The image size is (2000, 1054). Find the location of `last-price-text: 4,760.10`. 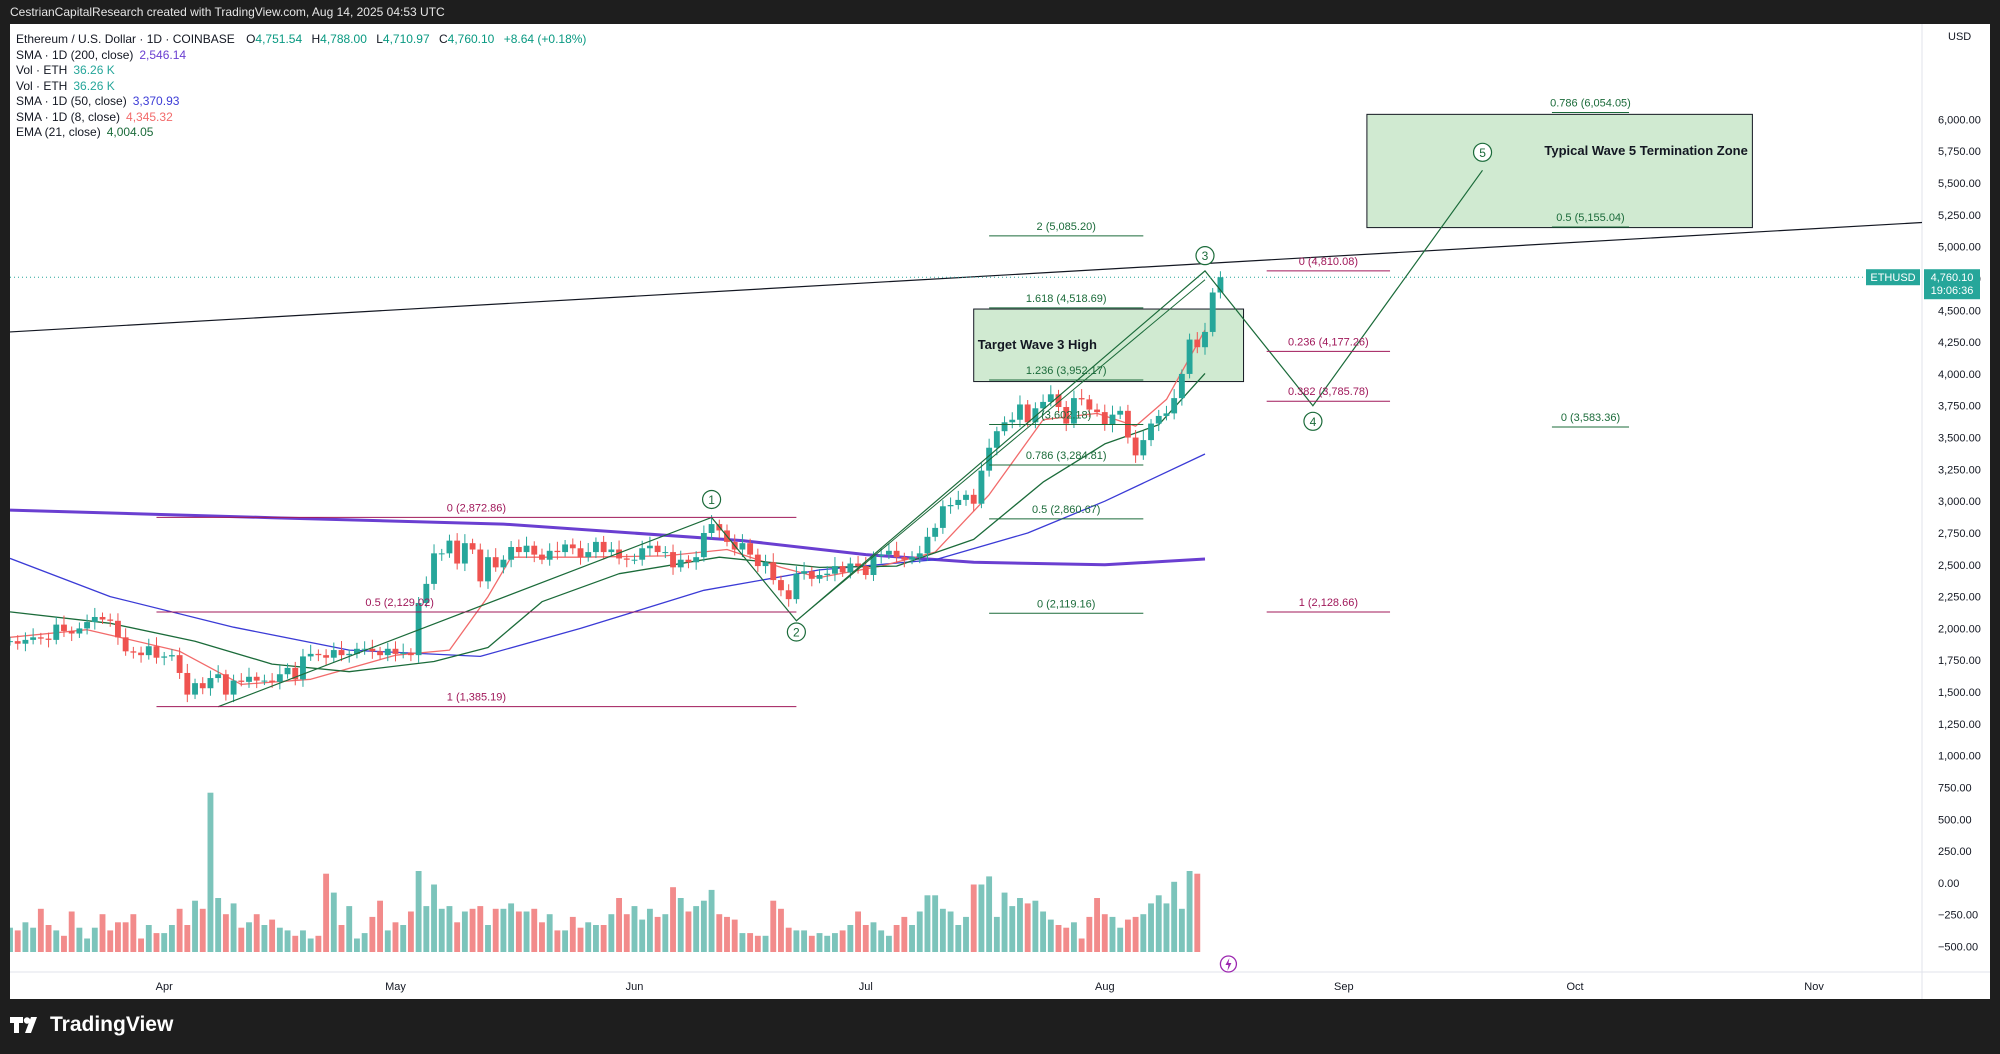

last-price-text: 4,760.10 is located at coordinates (1952, 278).